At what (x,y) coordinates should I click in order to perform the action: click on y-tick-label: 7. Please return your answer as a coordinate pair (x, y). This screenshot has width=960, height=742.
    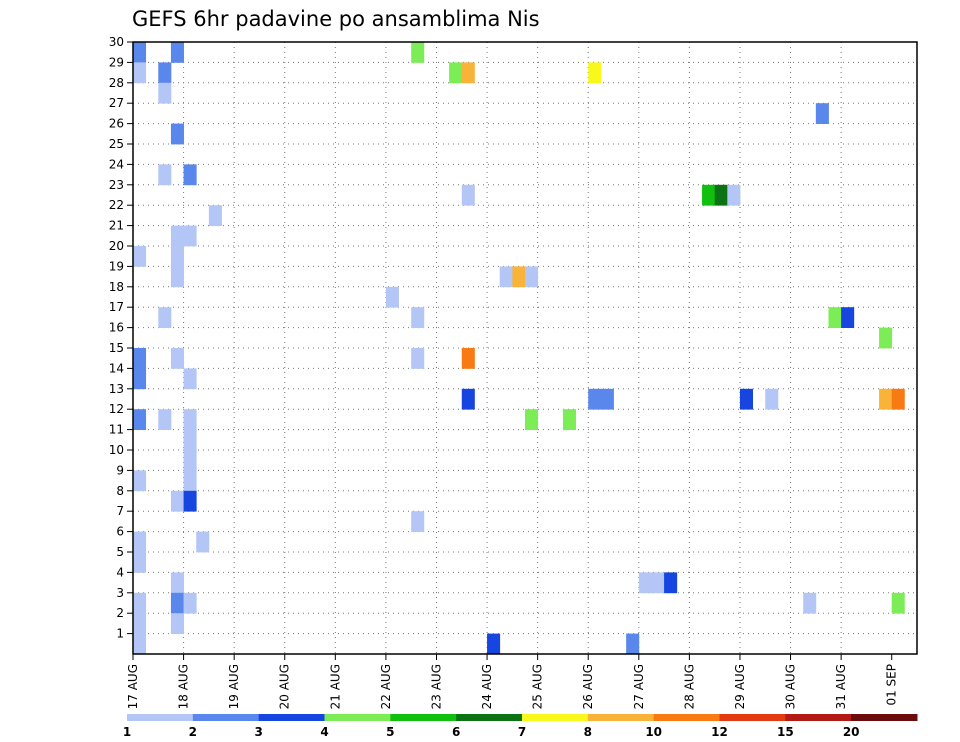
    Looking at the image, I should click on (120, 511).